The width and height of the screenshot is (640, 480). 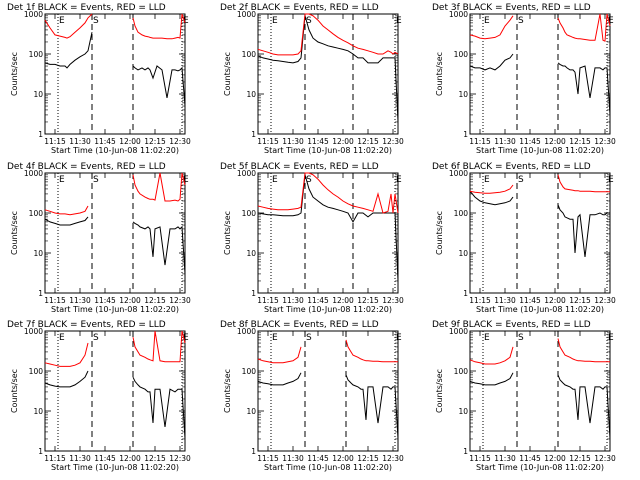 I want to click on y-tick-label: 1000, so click(x=246, y=14).